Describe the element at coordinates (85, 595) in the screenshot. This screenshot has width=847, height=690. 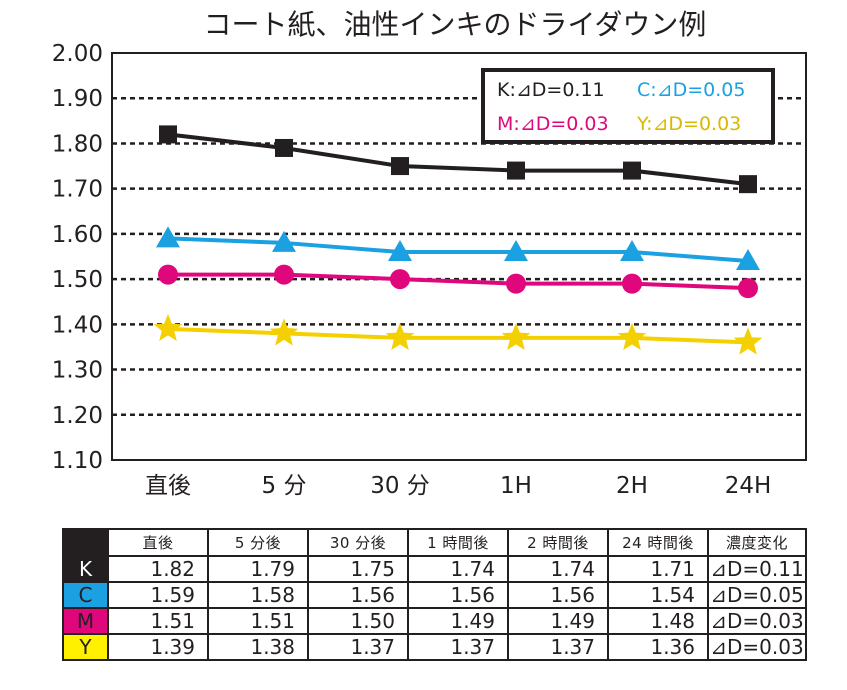
I see `row-label-c: C` at that location.